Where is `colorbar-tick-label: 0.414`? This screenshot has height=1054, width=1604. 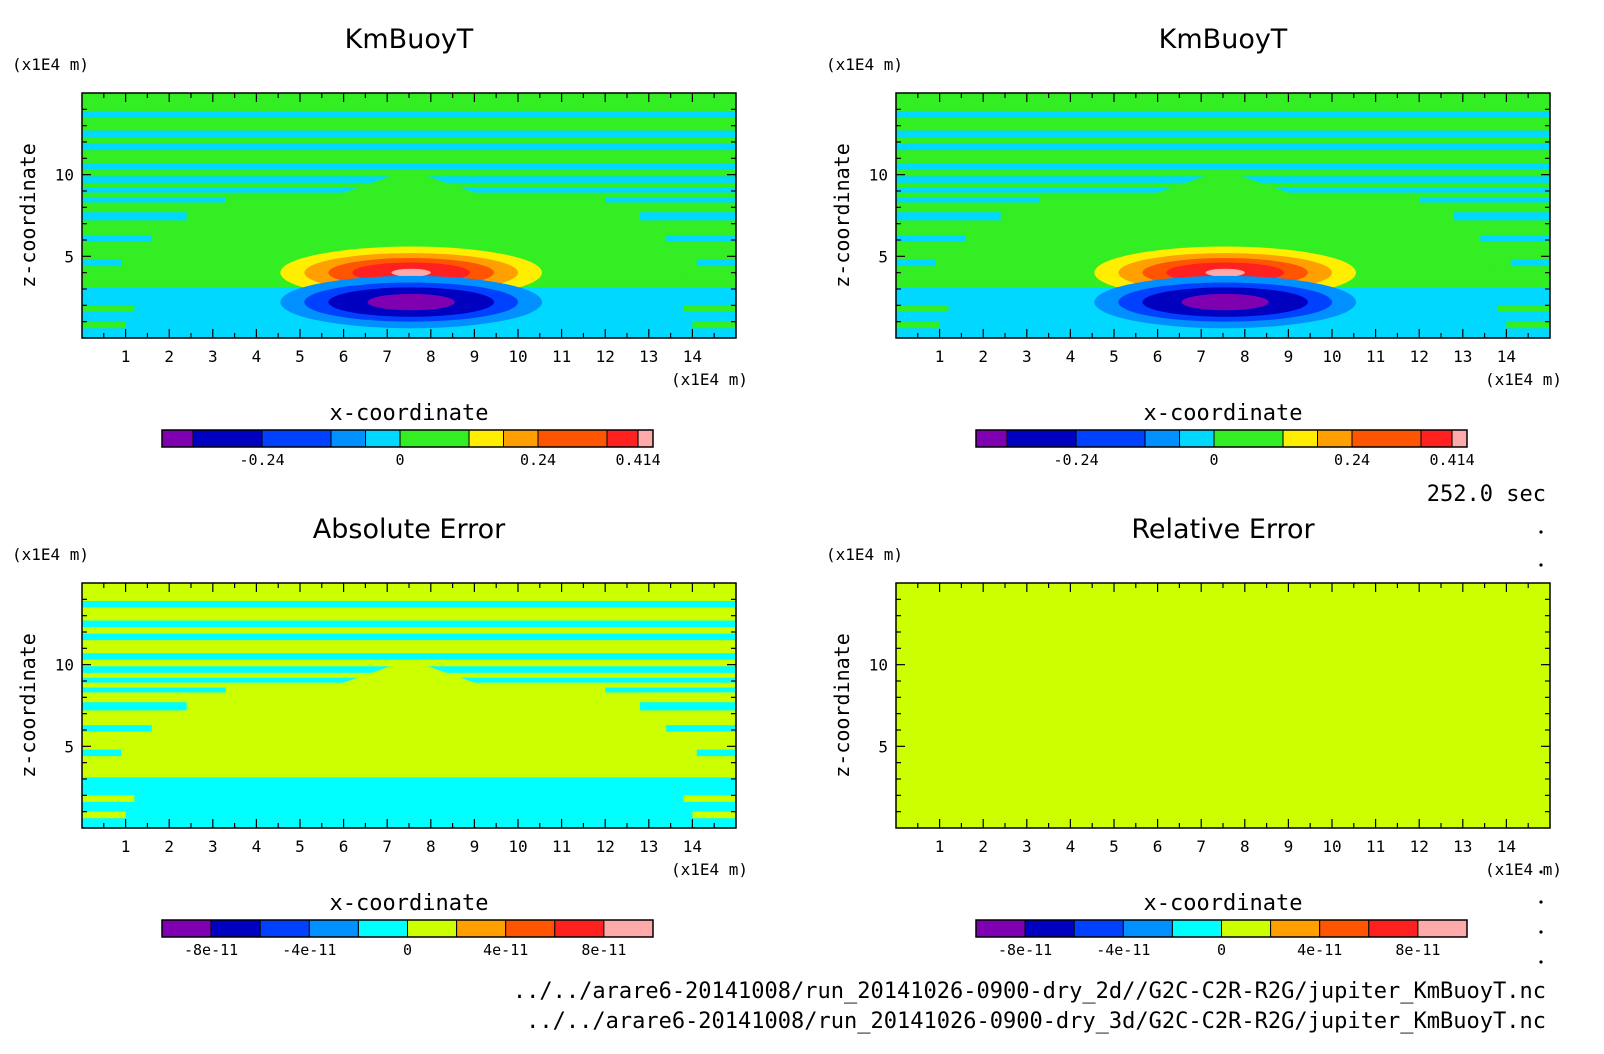 colorbar-tick-label: 0.414 is located at coordinates (1451, 460).